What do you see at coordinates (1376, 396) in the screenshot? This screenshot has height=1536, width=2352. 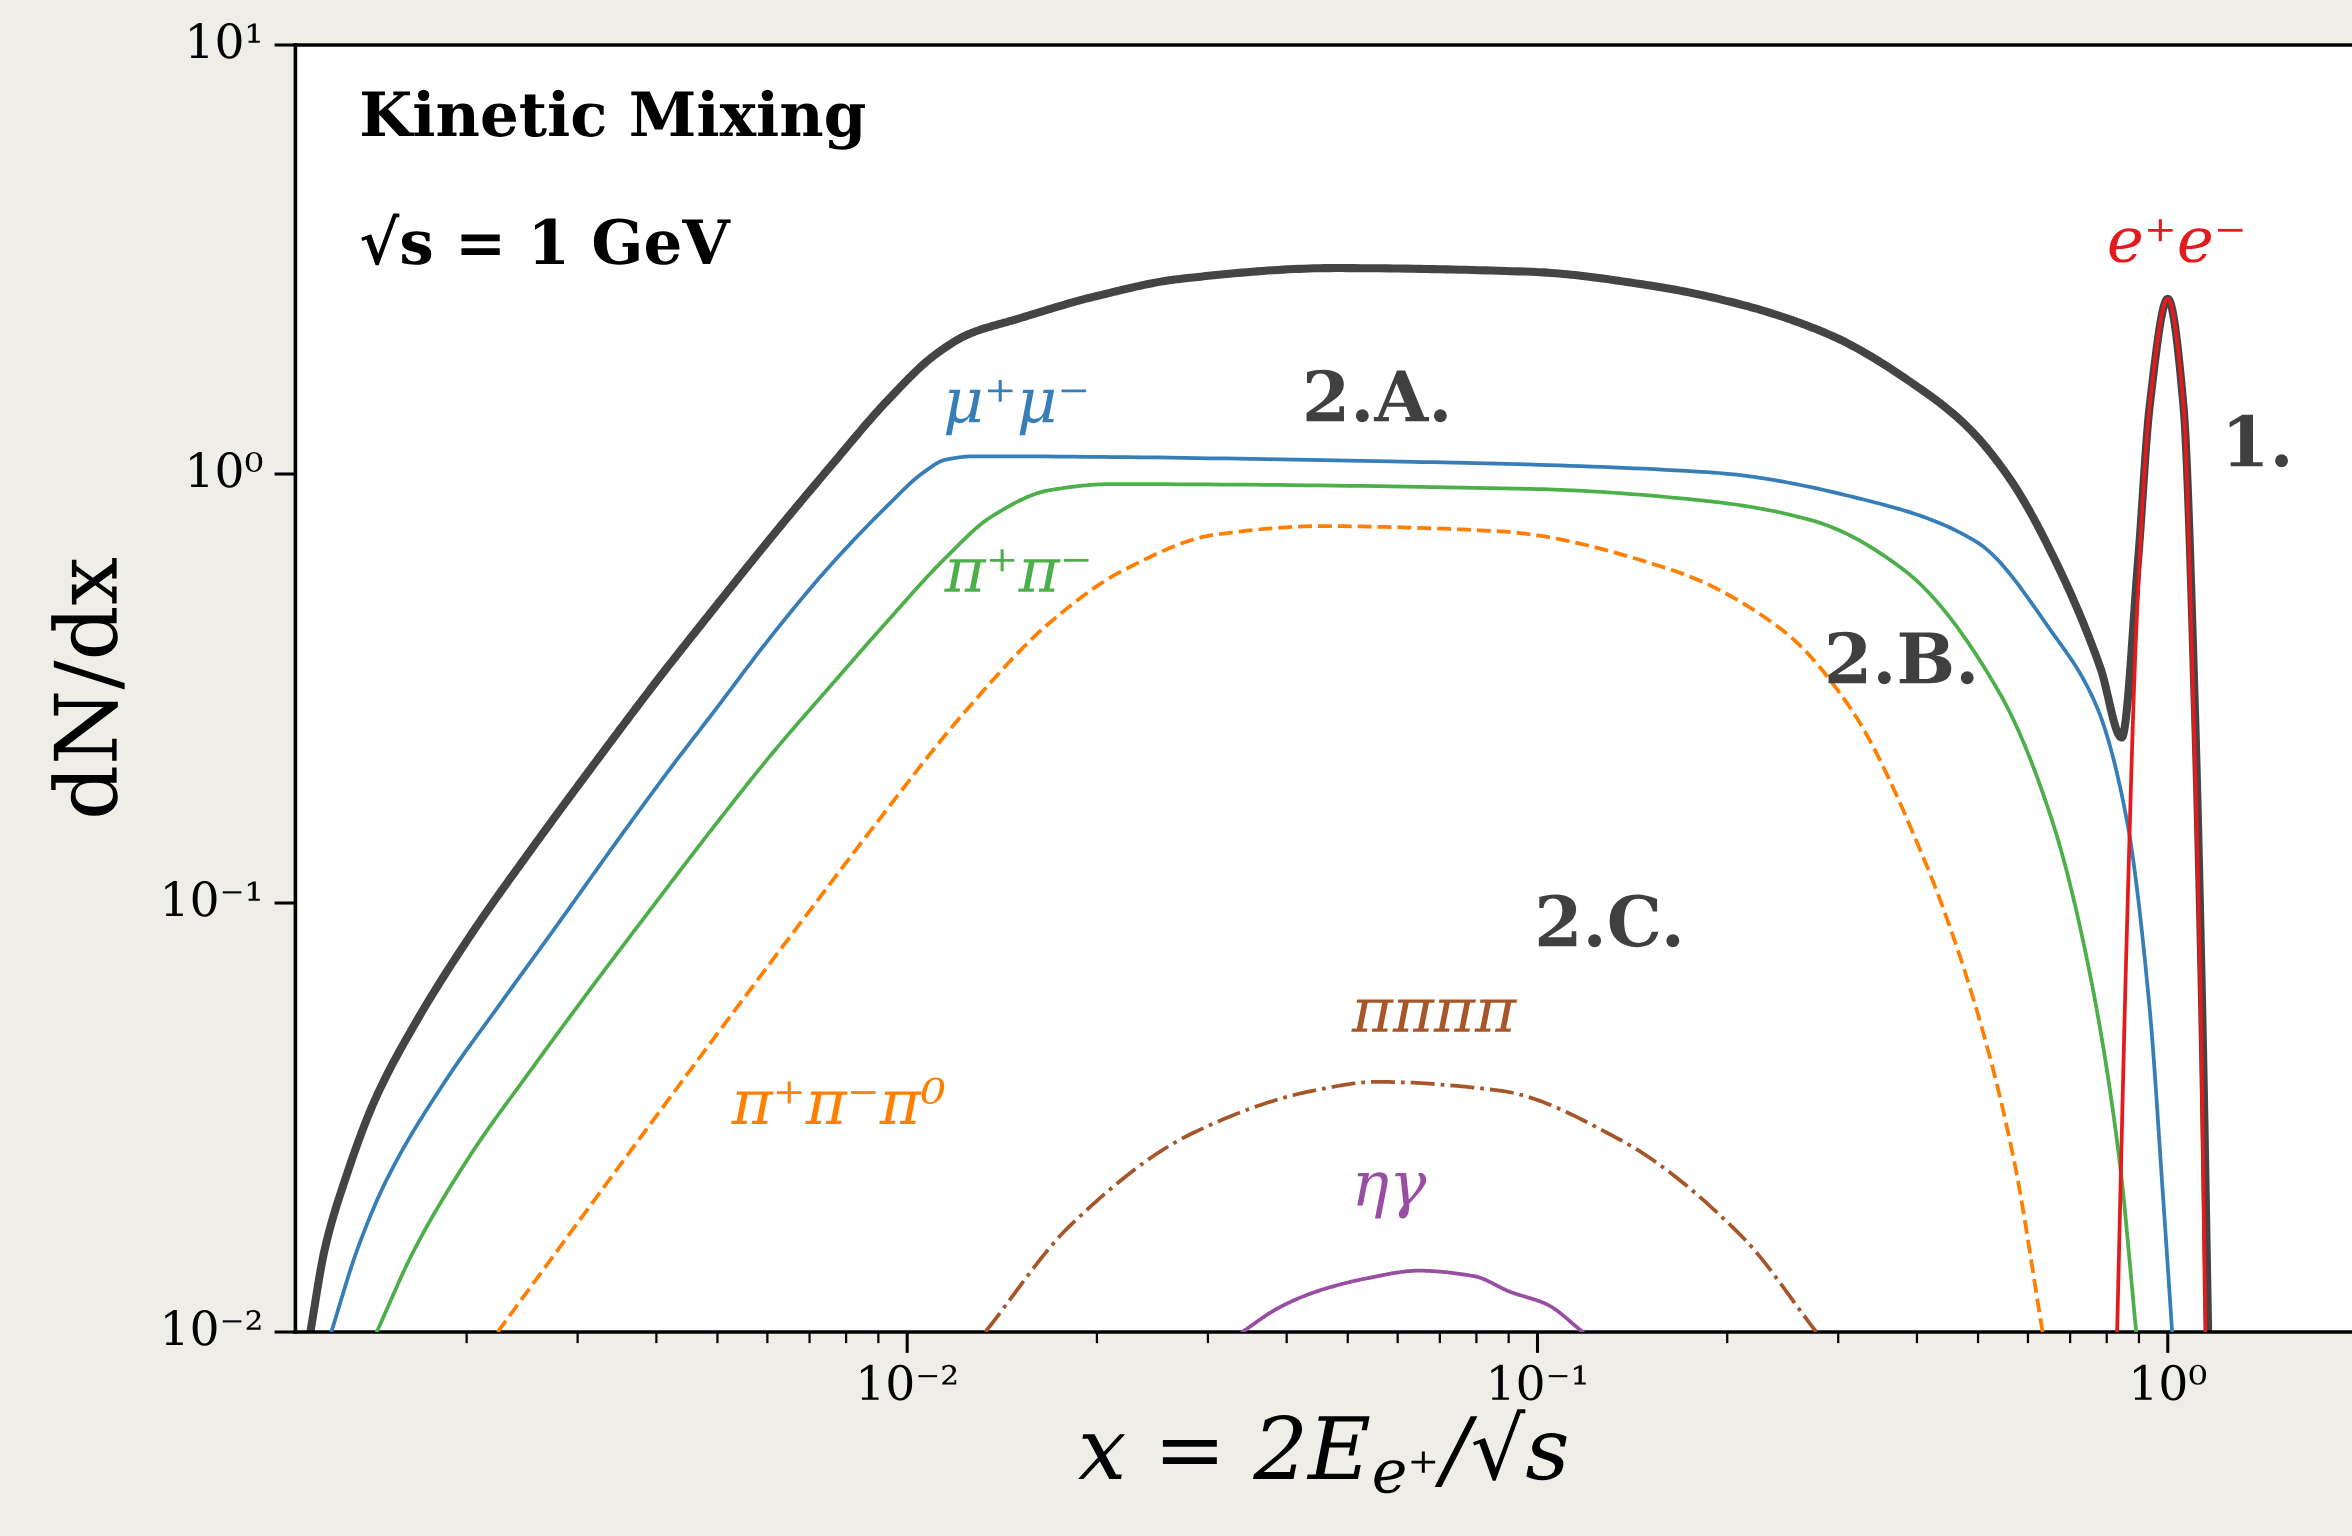 I see `annotation: 2.A.` at bounding box center [1376, 396].